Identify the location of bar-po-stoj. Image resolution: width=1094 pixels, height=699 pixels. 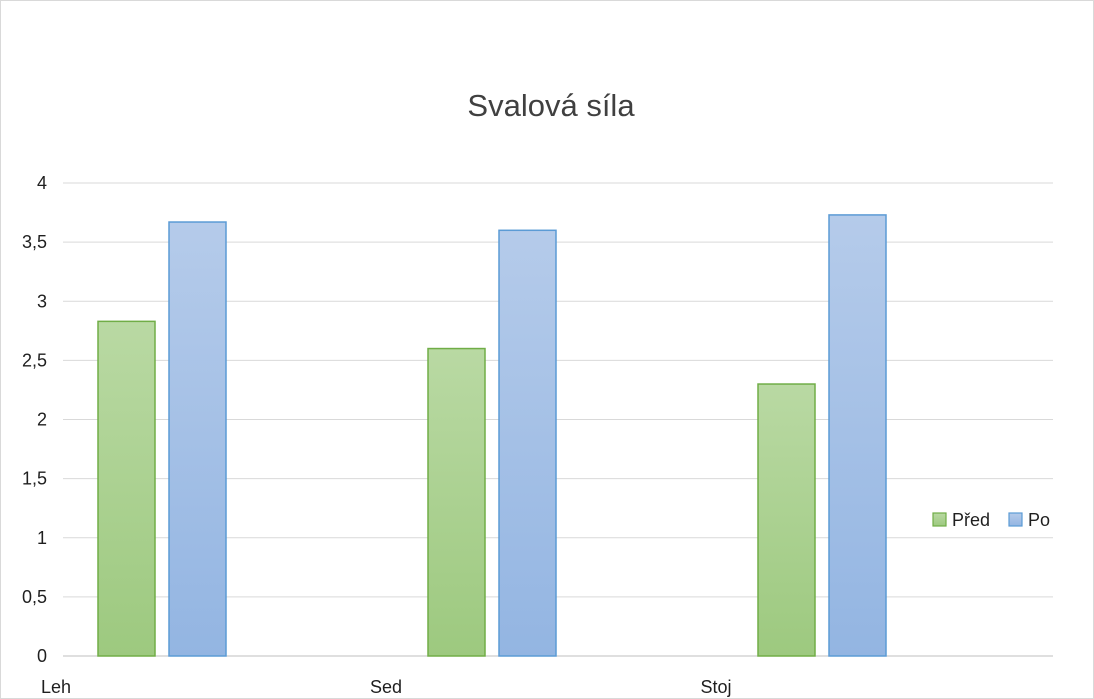
(857, 435).